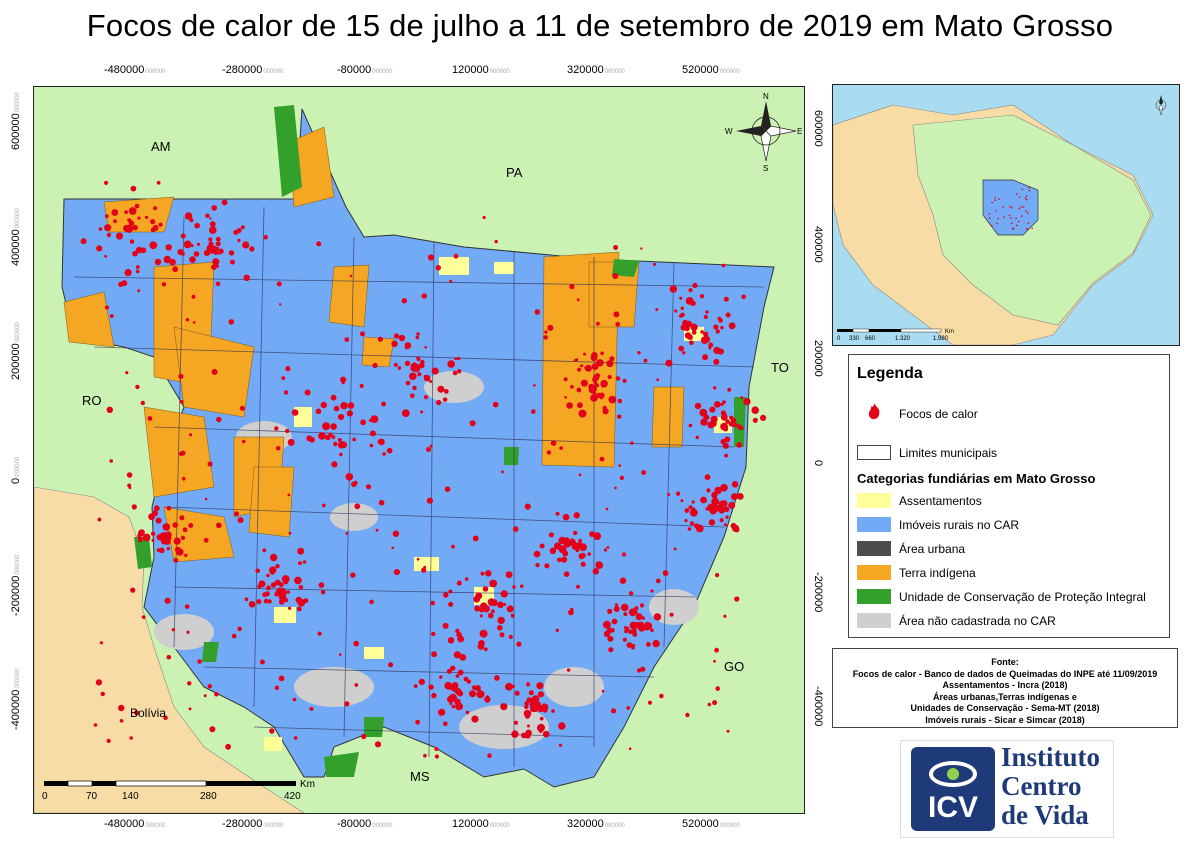  I want to click on y-tick: -200000000000, so click(16, 585).